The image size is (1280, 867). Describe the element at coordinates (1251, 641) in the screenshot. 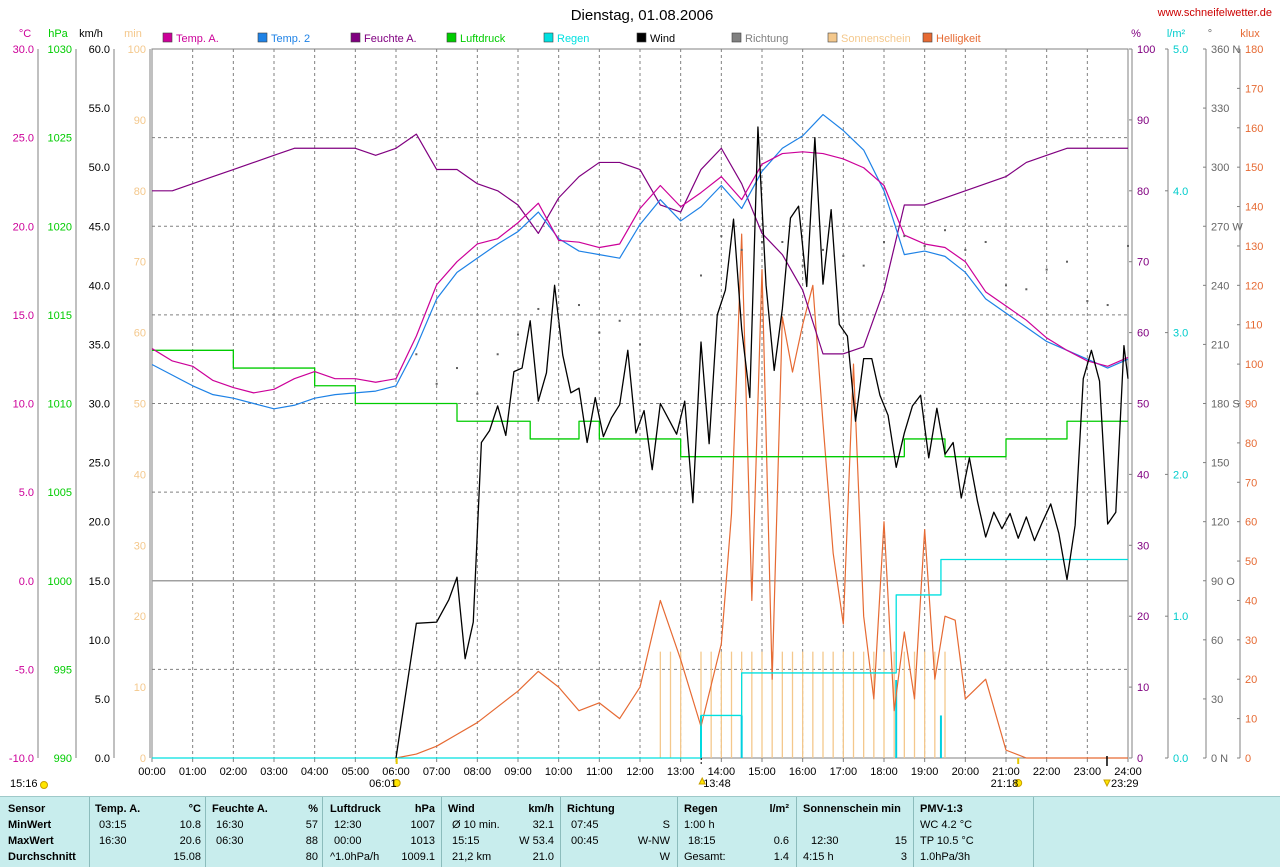

I see `brightness-axis-tick: 30` at that location.